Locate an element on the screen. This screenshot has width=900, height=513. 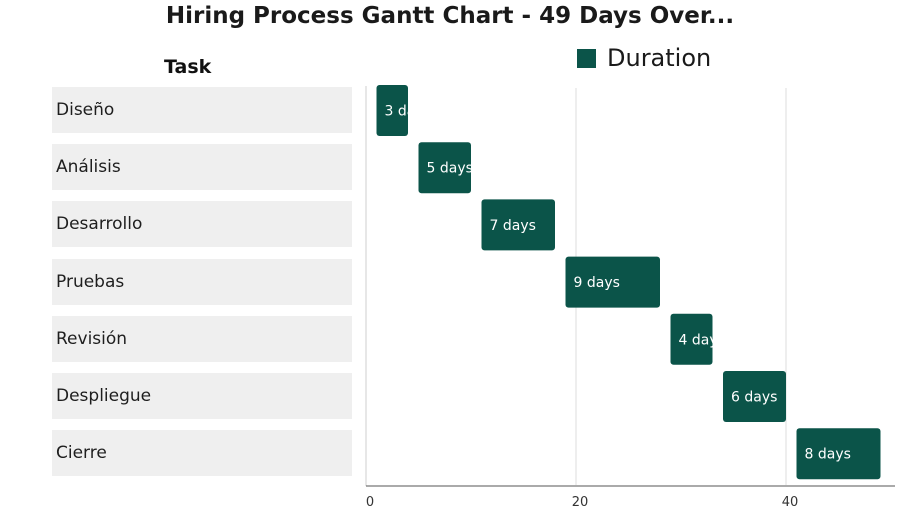
bar-duration-label: 9 days is located at coordinates (597, 283).